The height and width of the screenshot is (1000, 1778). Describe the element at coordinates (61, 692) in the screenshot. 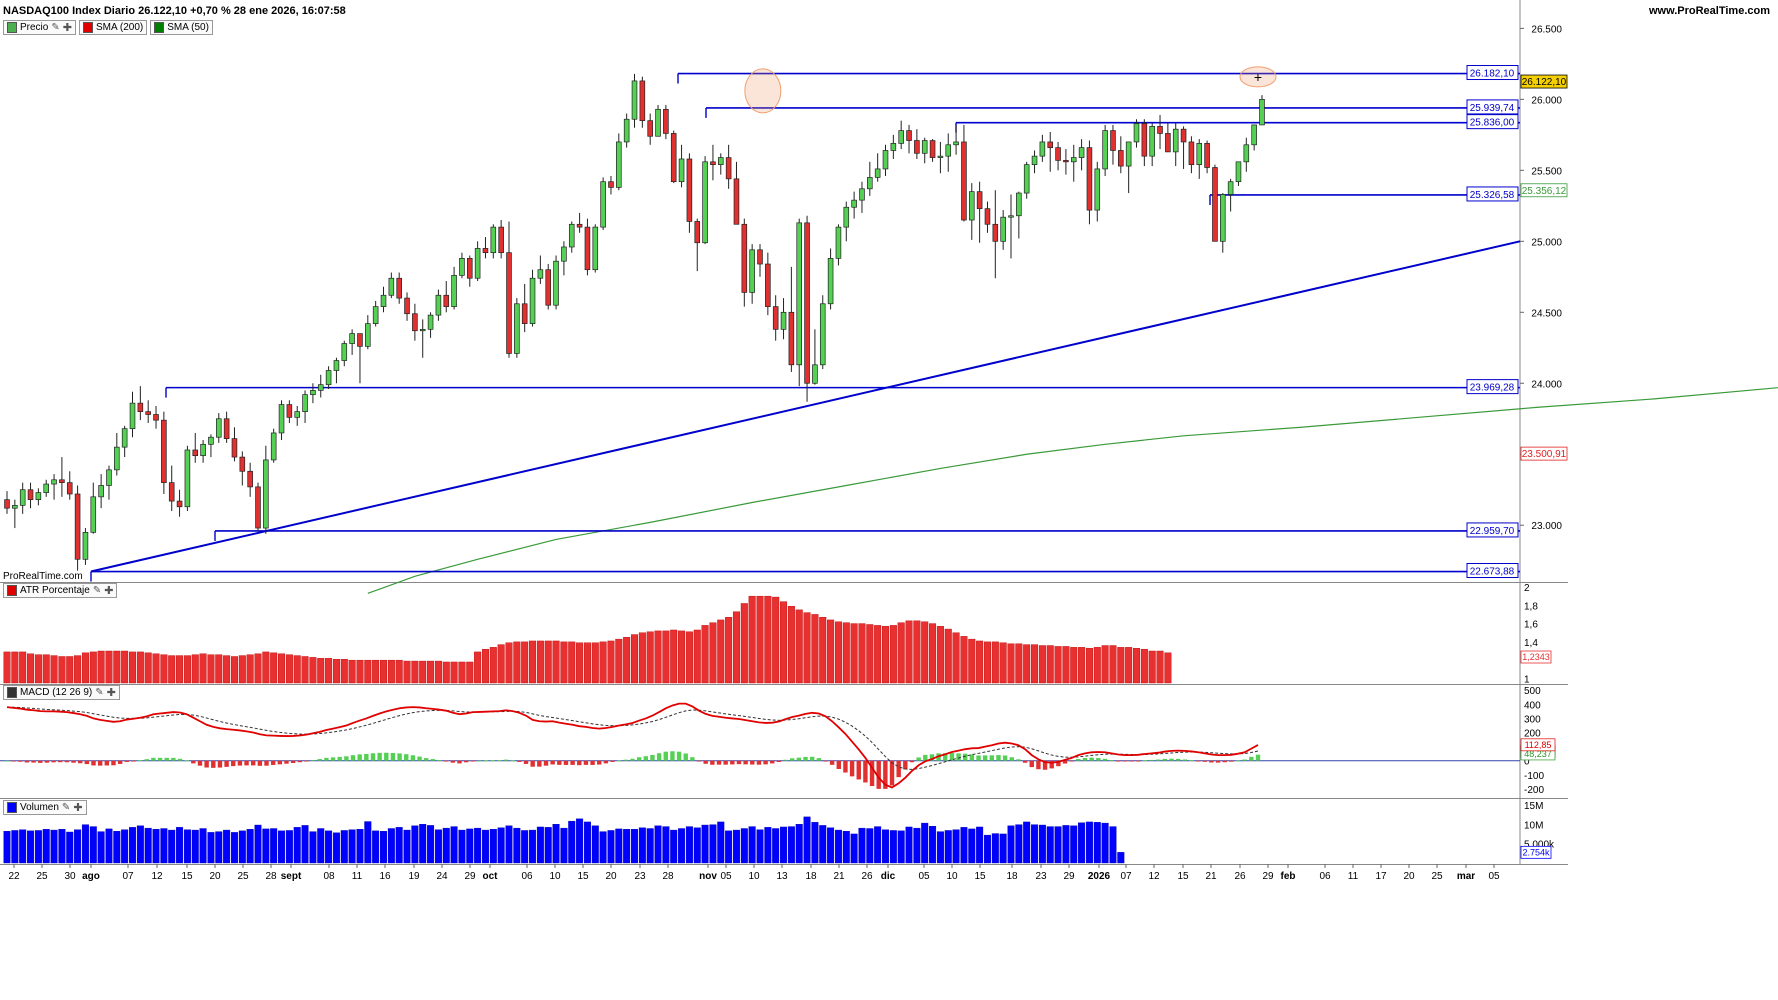

I see `macd-legend-box: MACD (12 26 9) ✎ ✚` at that location.